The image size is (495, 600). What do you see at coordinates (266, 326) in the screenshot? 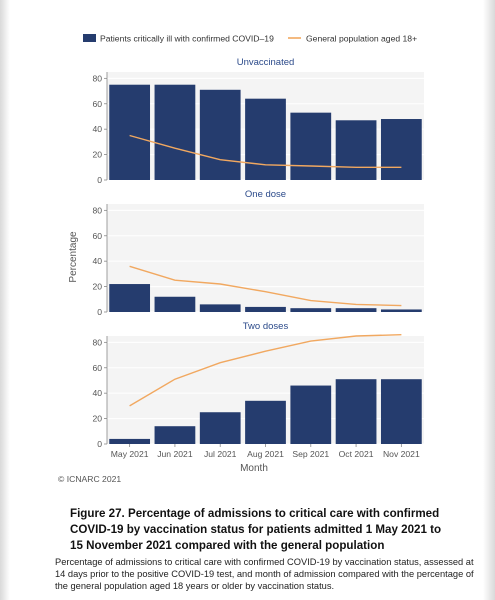
I see `panel-title: Two doses` at bounding box center [266, 326].